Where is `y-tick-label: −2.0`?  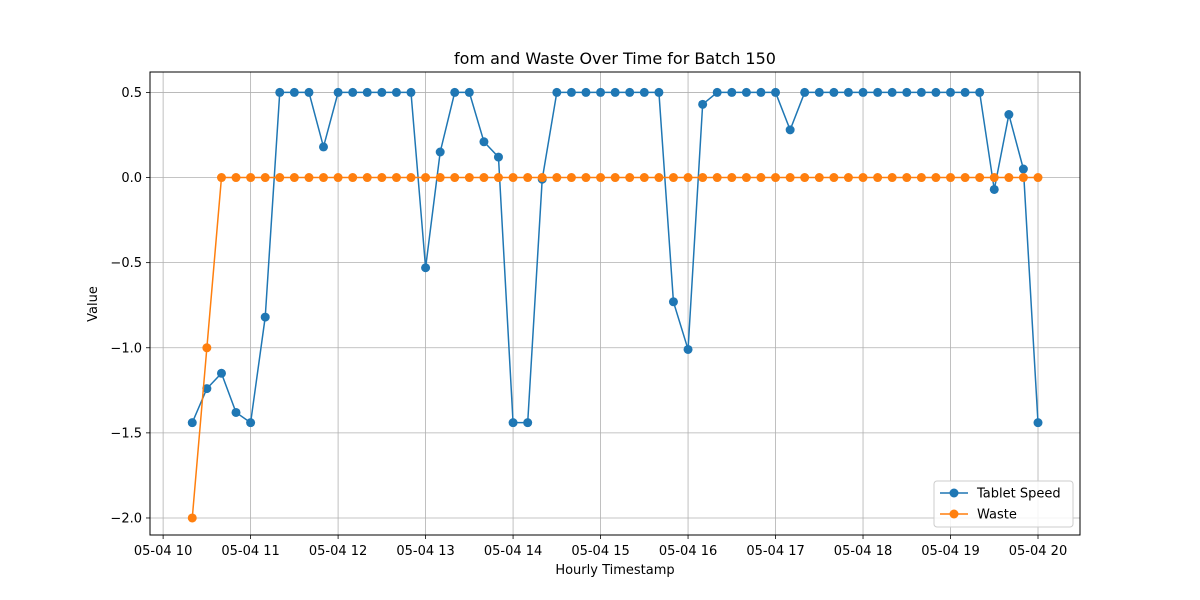 y-tick-label: −2.0 is located at coordinates (126, 518).